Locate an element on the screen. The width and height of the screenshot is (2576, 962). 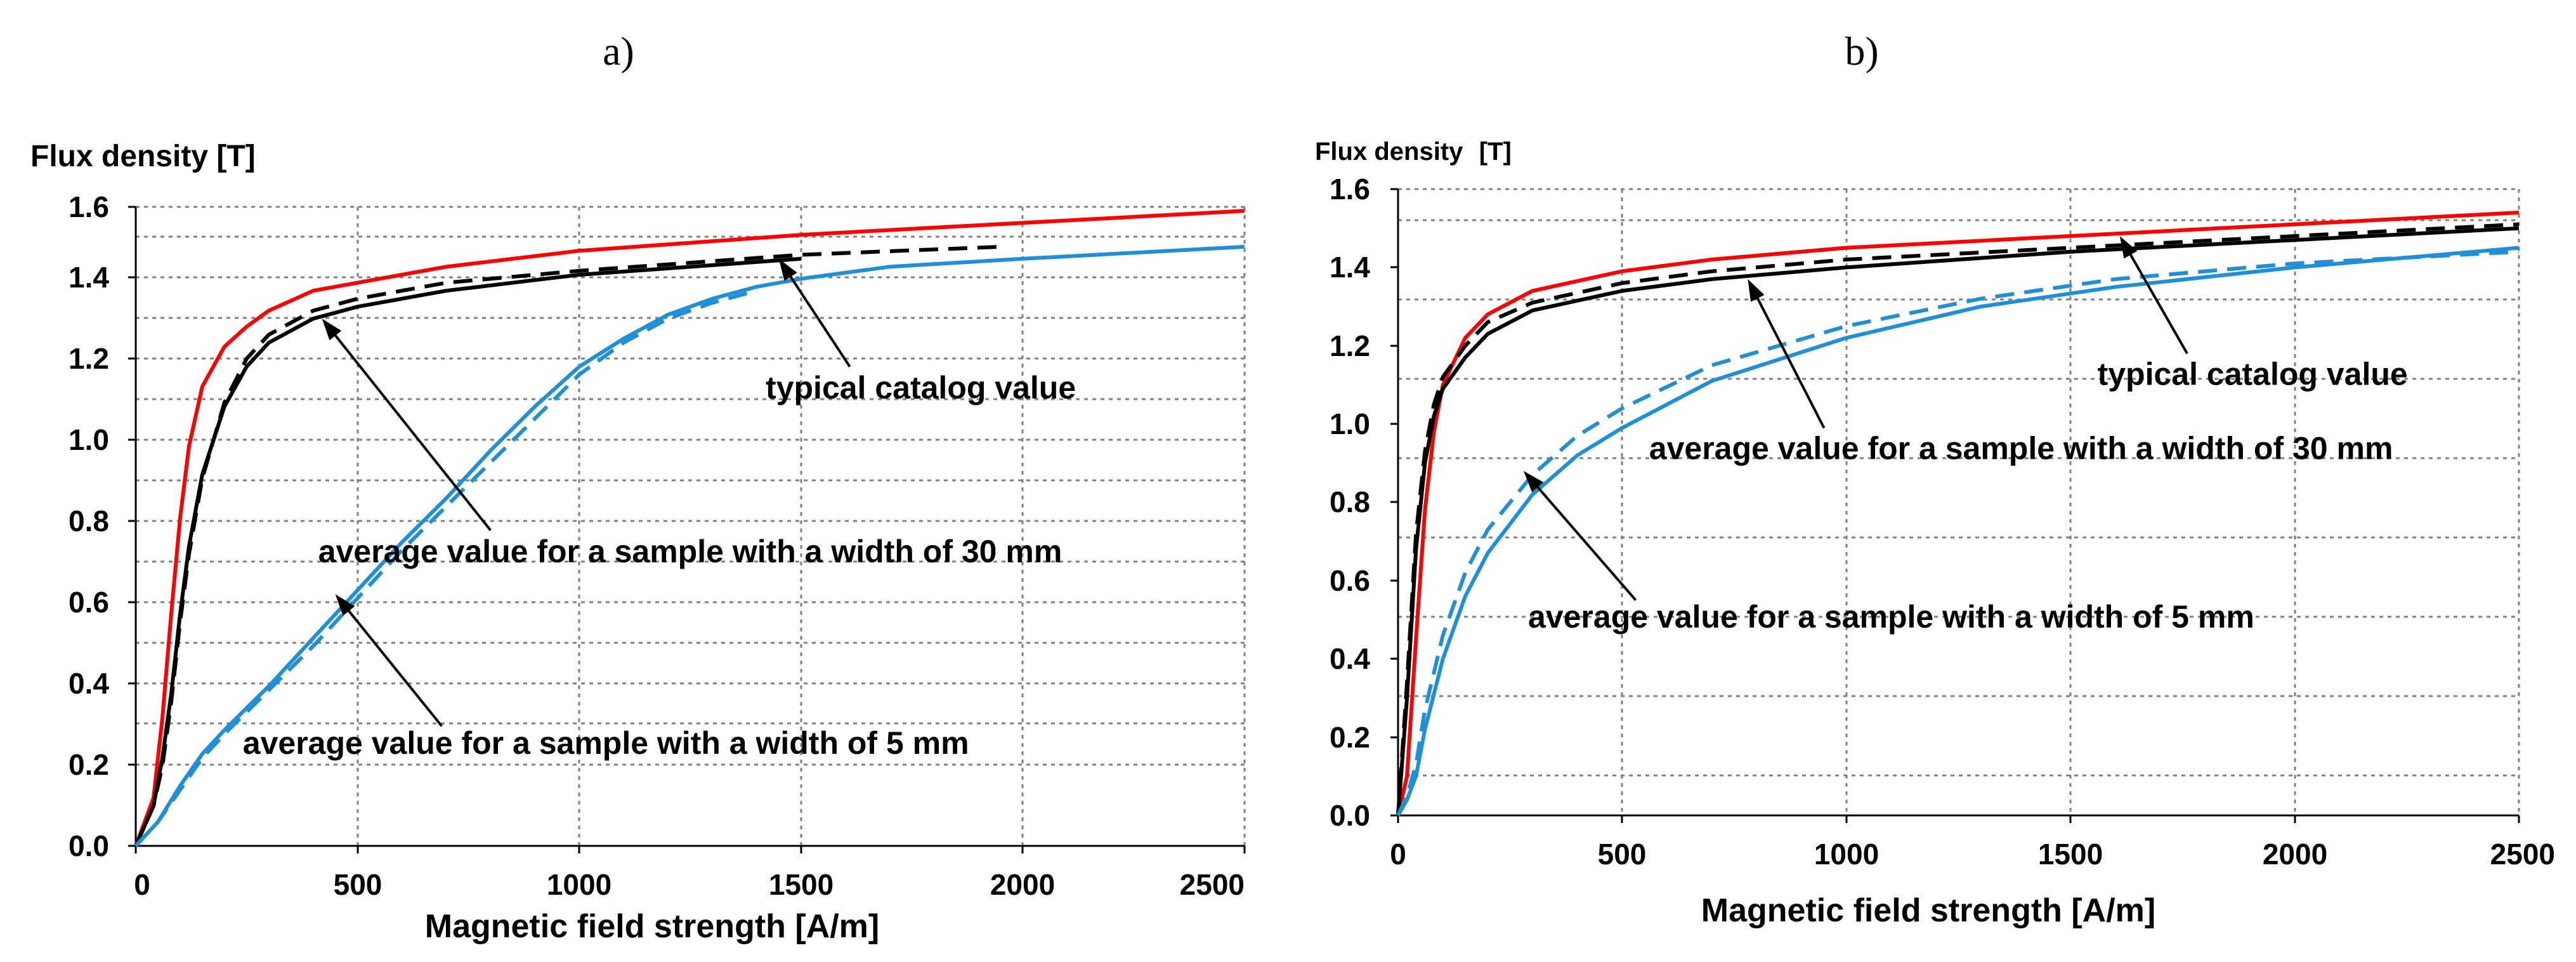
x-axis-label-a: Magnetic field strength [A/m] is located at coordinates (652, 926).